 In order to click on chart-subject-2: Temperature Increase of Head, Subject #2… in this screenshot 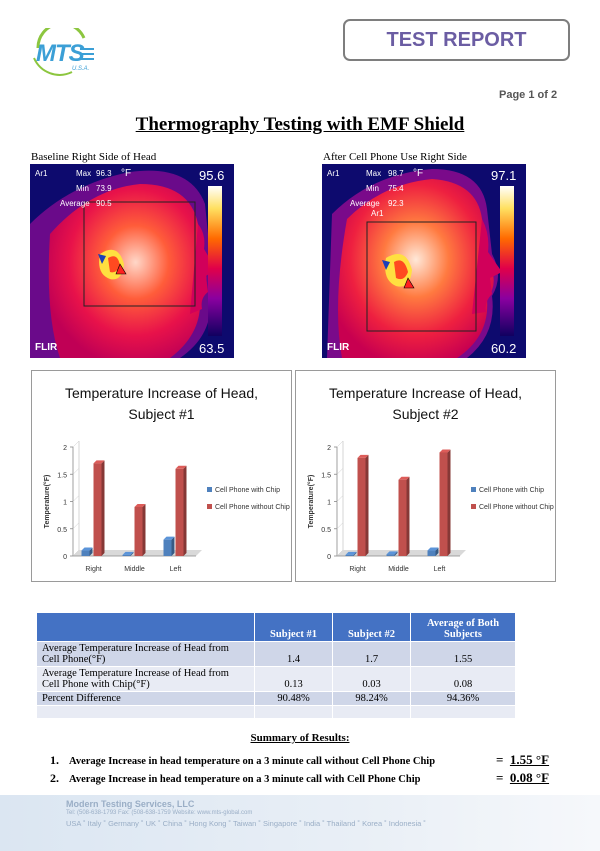, I will do `click(425, 476)`.